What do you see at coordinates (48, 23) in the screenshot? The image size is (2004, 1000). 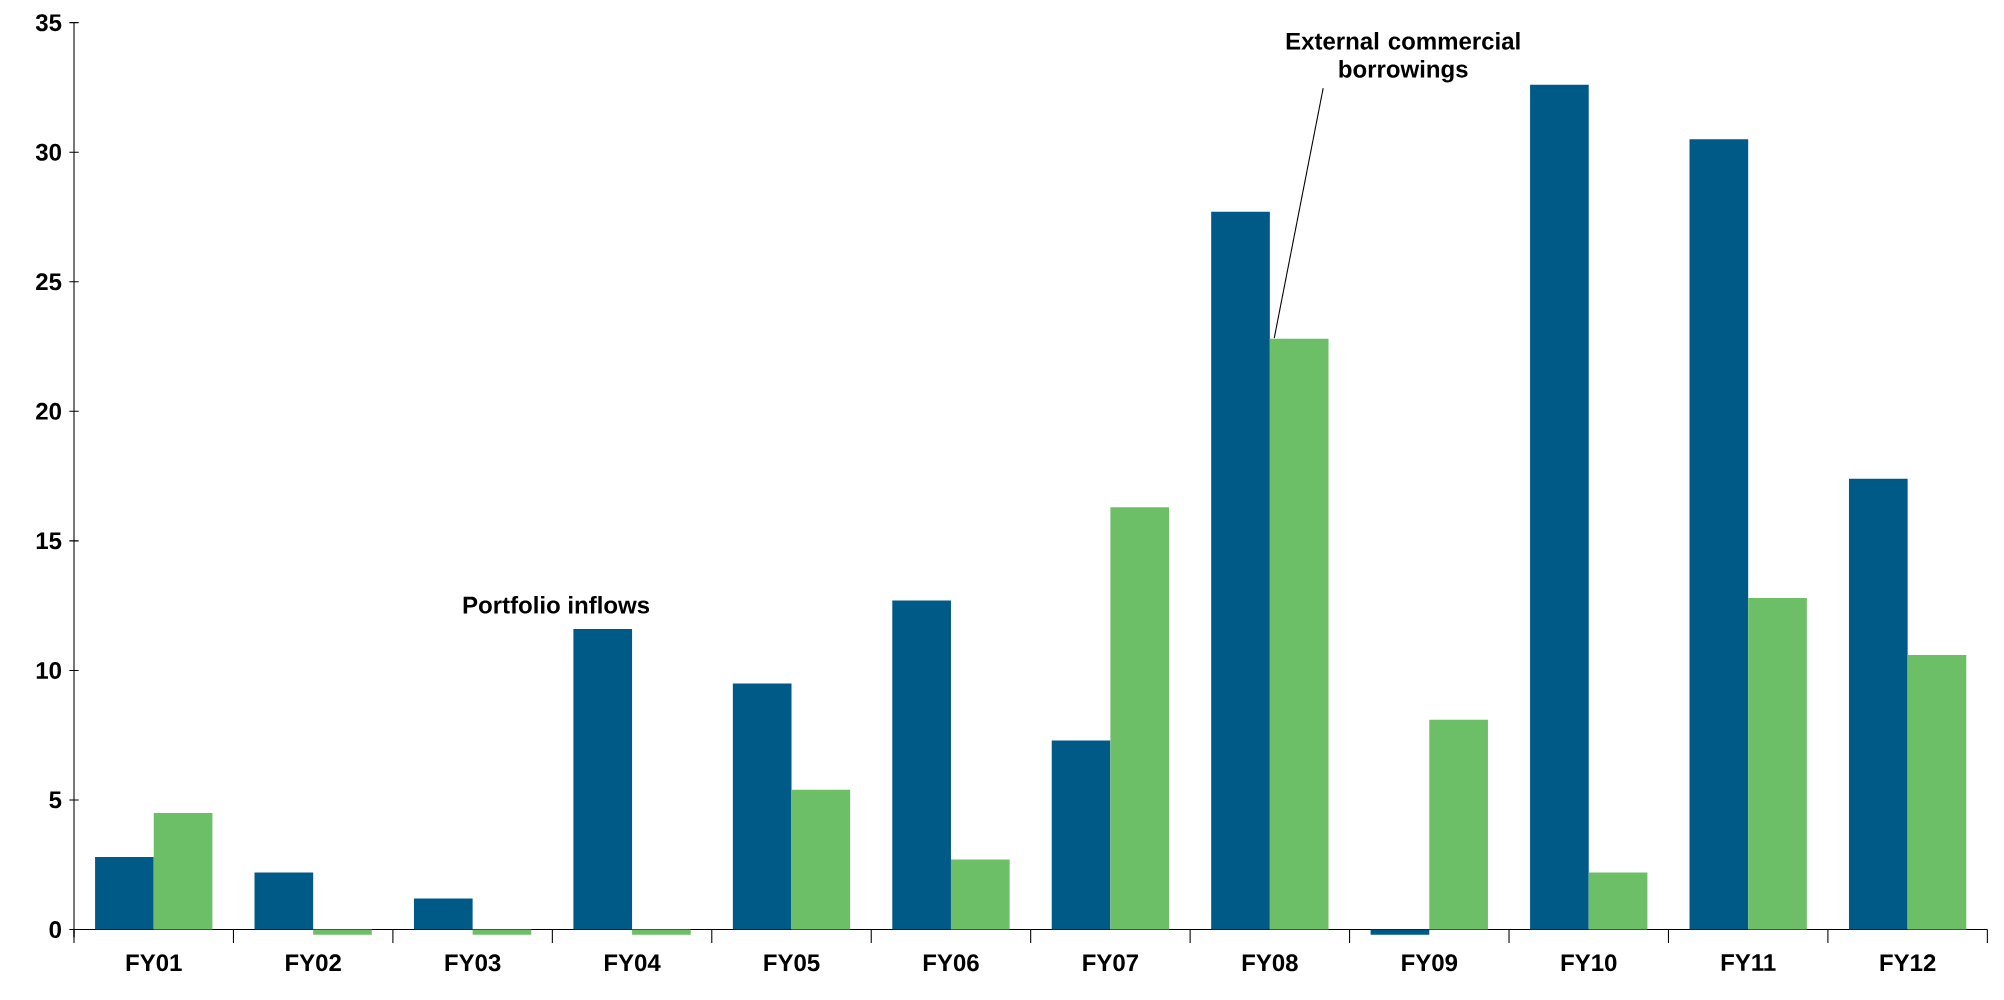 I see `y-tick-label: 35` at bounding box center [48, 23].